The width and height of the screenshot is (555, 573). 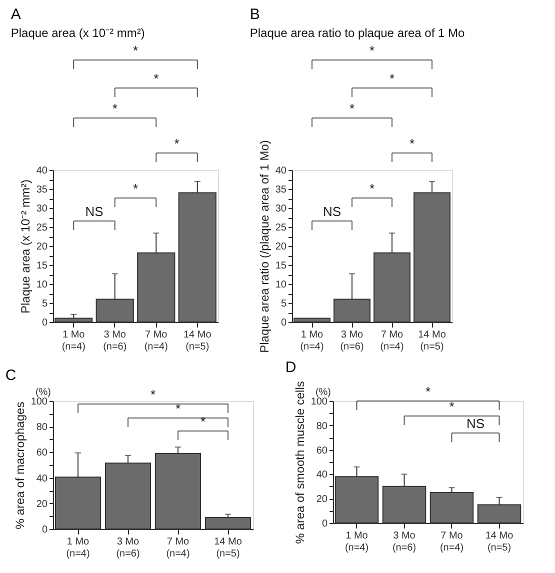 What do you see at coordinates (358, 33) in the screenshot?
I see `chart-subtitle: Plaque area ratio to plaque area of 1 Mo` at bounding box center [358, 33].